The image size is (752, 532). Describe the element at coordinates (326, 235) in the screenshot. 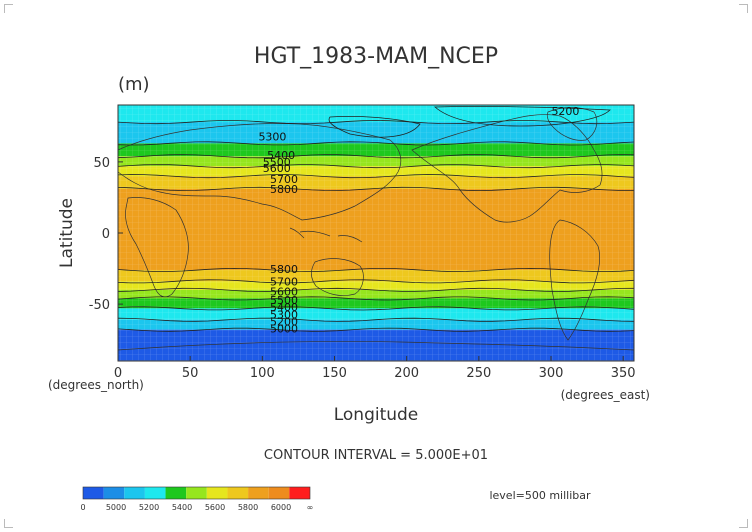

I see `coast-indonesia` at that location.